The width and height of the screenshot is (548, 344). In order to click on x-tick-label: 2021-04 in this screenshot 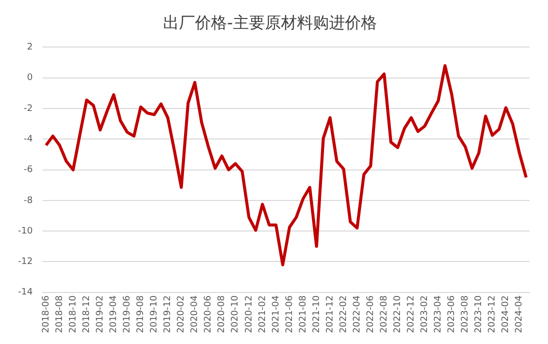, I will do `click(276, 314)`.